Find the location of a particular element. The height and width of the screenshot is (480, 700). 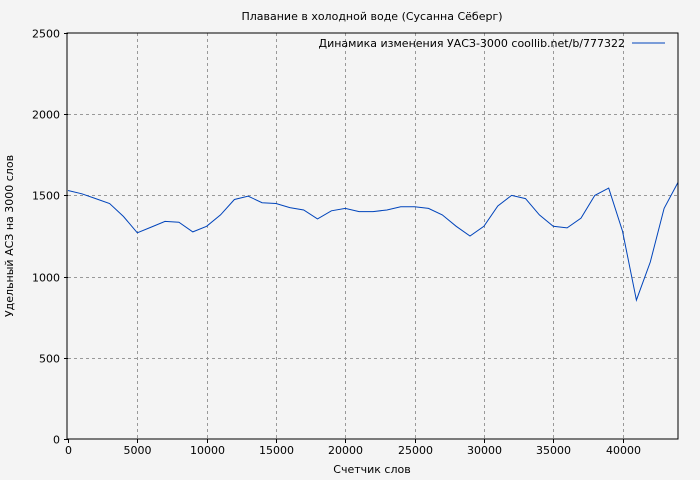

y-tick-label: 500 is located at coordinates (49, 359).